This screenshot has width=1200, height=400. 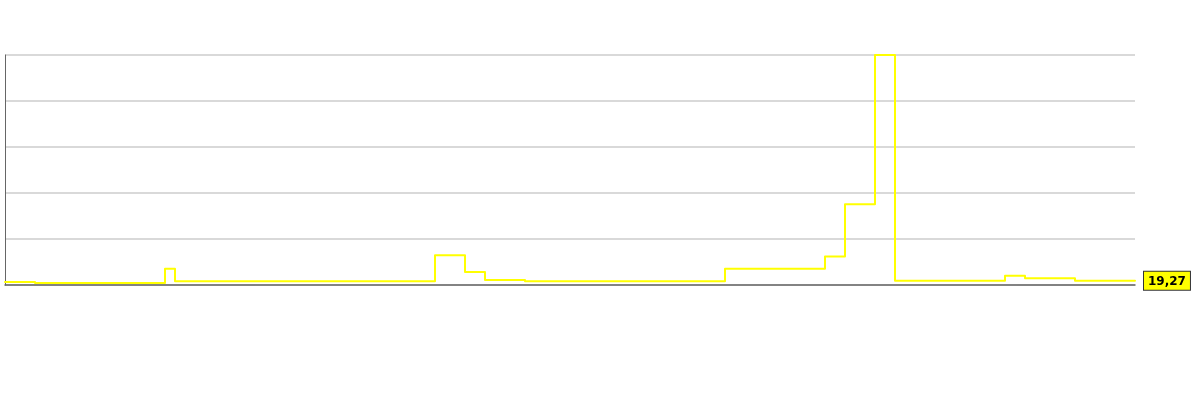 What do you see at coordinates (1167, 280) in the screenshot?
I see `text: 19,27` at bounding box center [1167, 280].